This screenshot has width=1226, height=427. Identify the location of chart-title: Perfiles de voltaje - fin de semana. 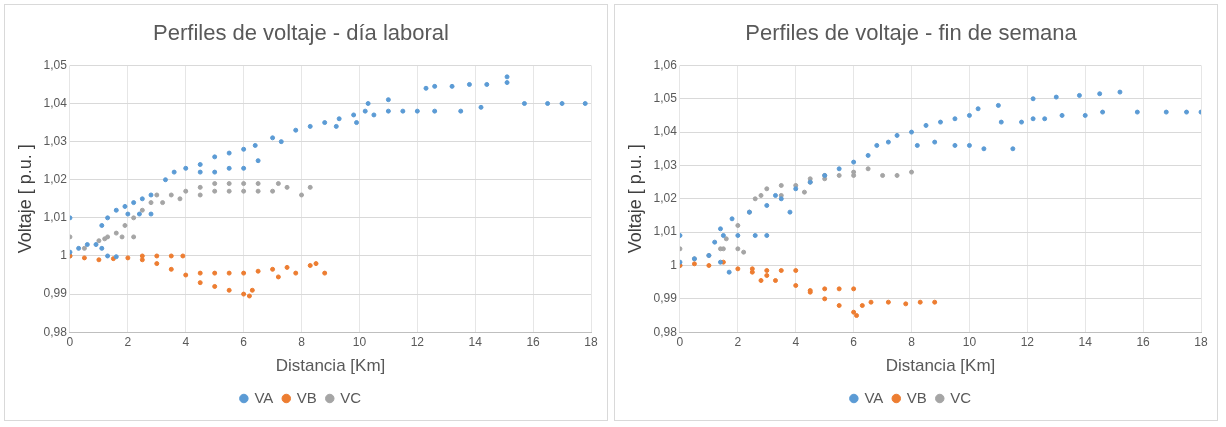
(911, 33).